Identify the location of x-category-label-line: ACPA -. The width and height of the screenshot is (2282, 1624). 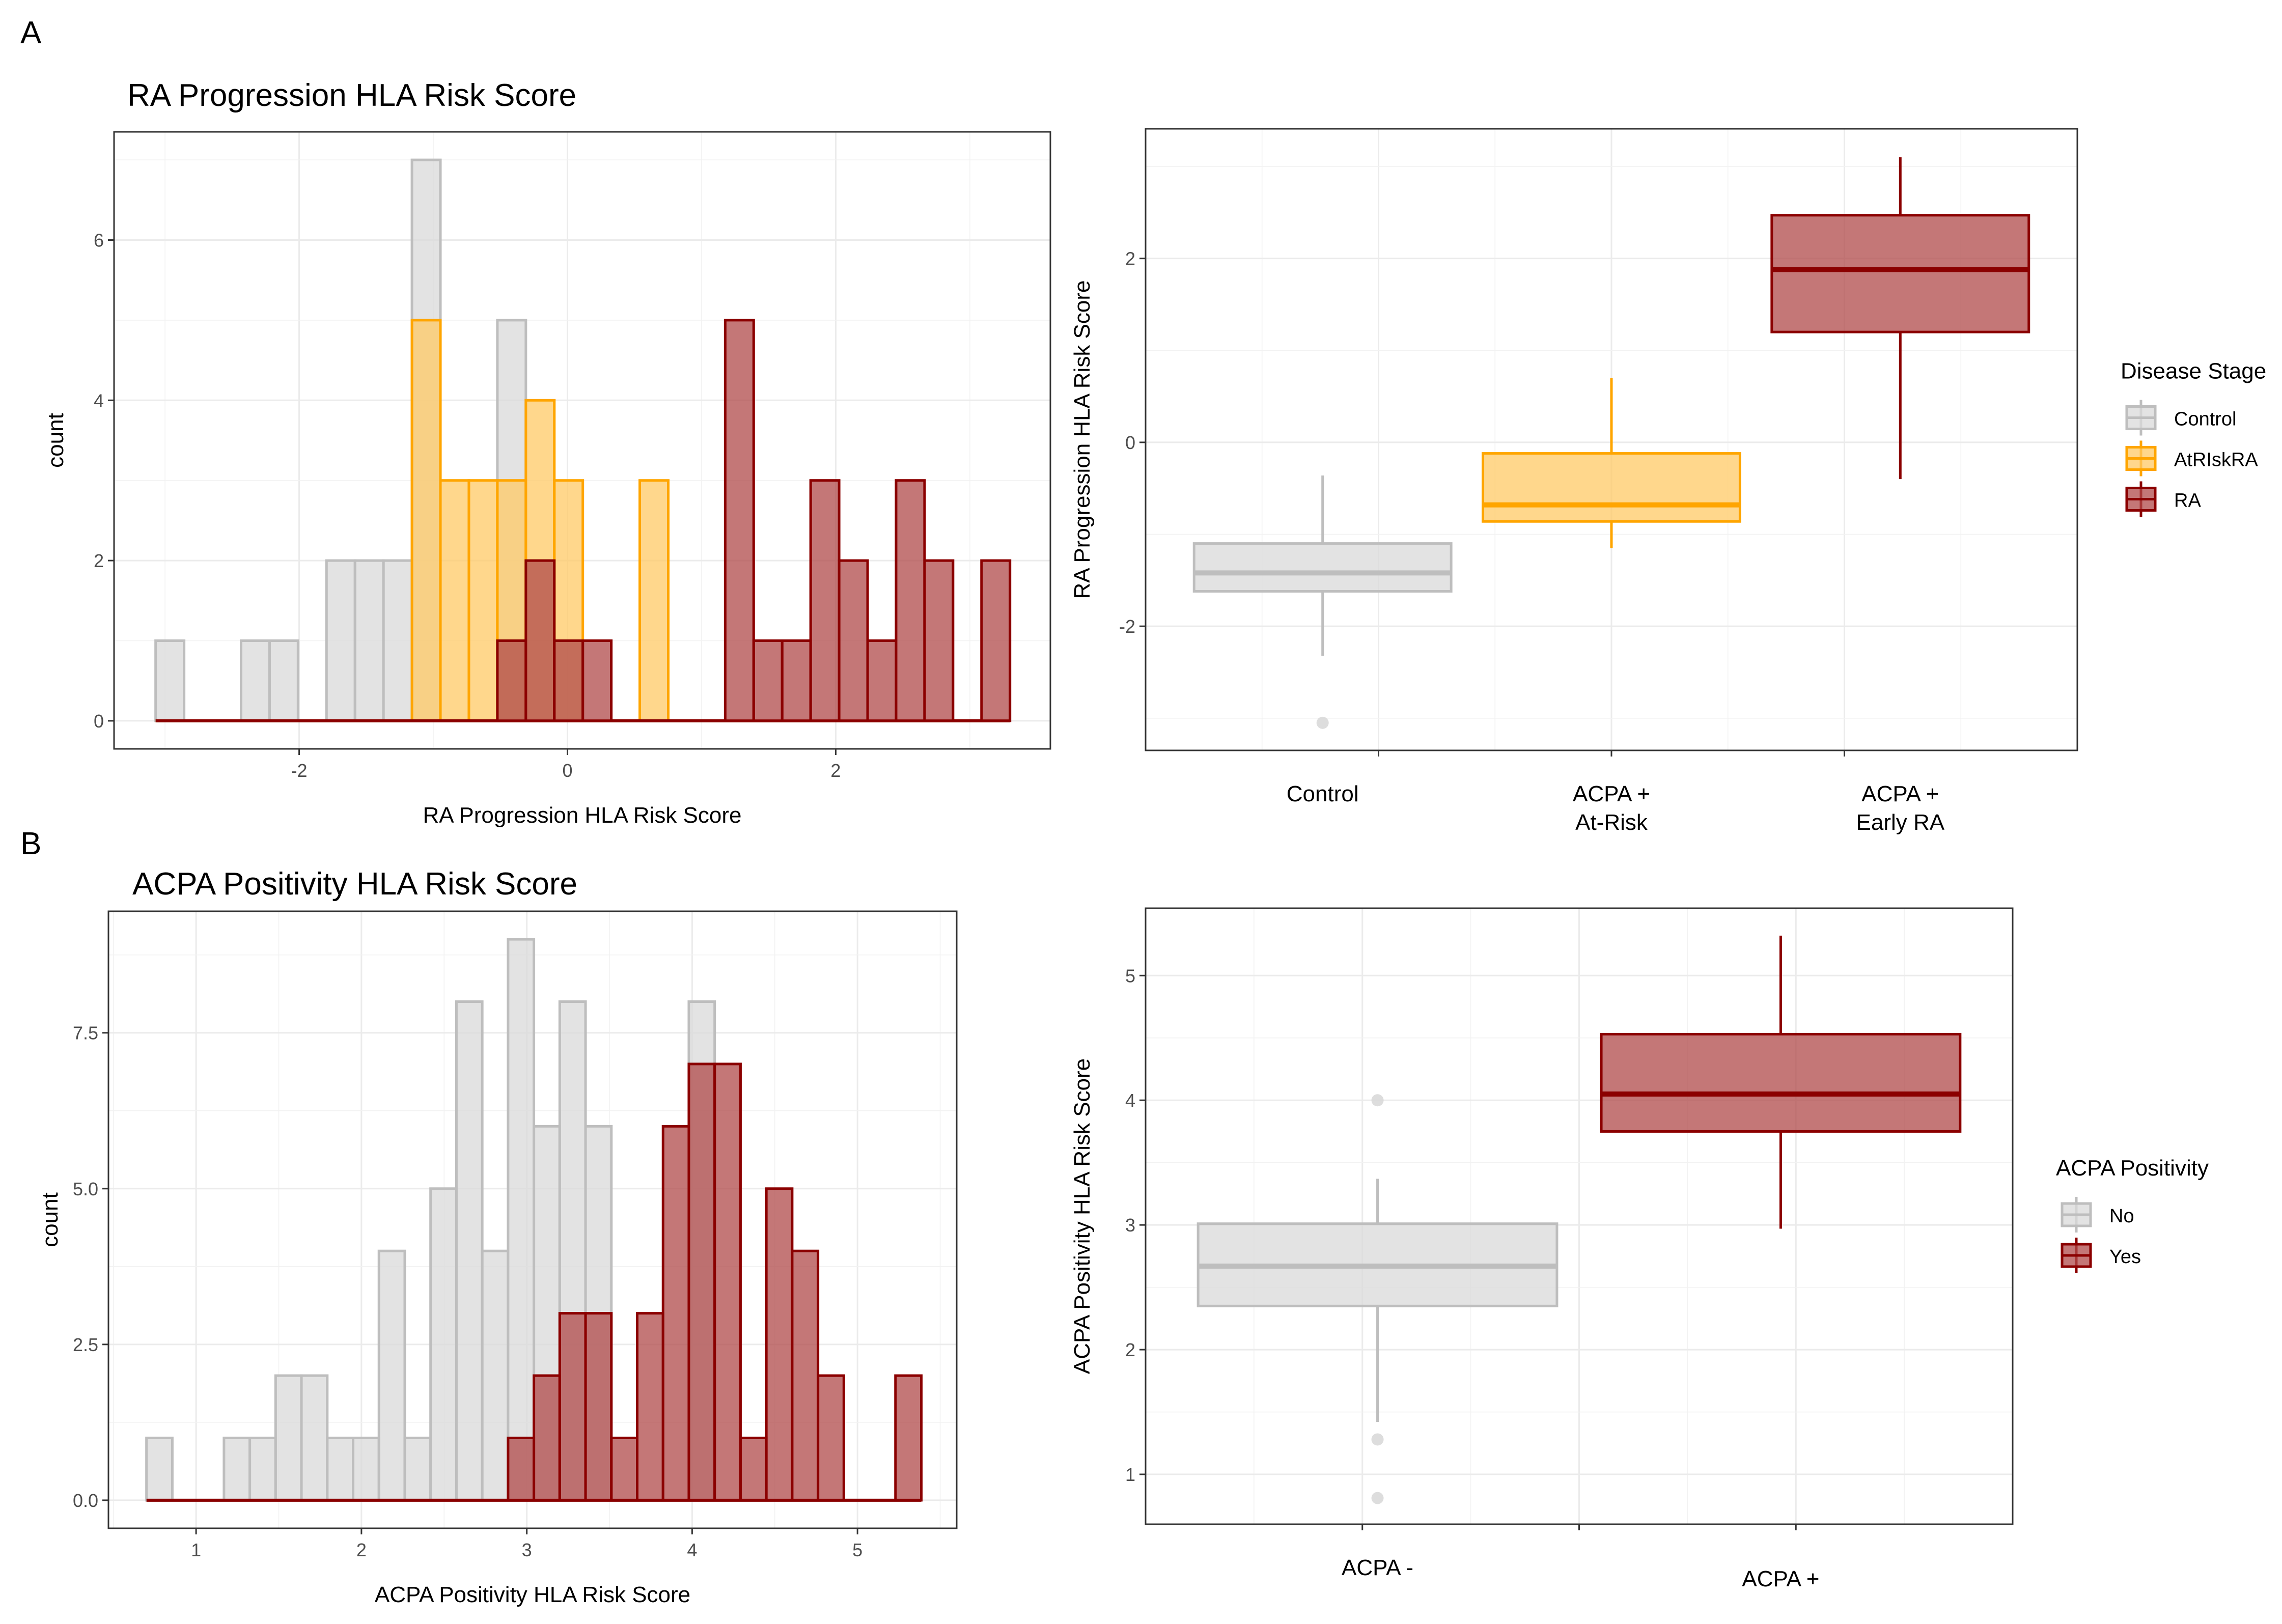
(1377, 1567).